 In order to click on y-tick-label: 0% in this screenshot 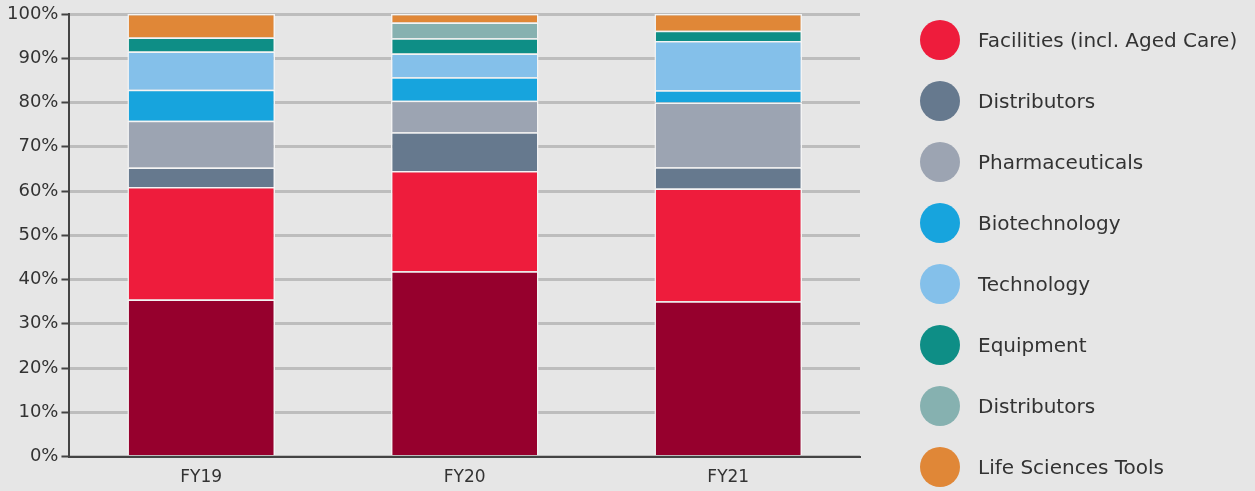, I will do `click(44, 455)`.